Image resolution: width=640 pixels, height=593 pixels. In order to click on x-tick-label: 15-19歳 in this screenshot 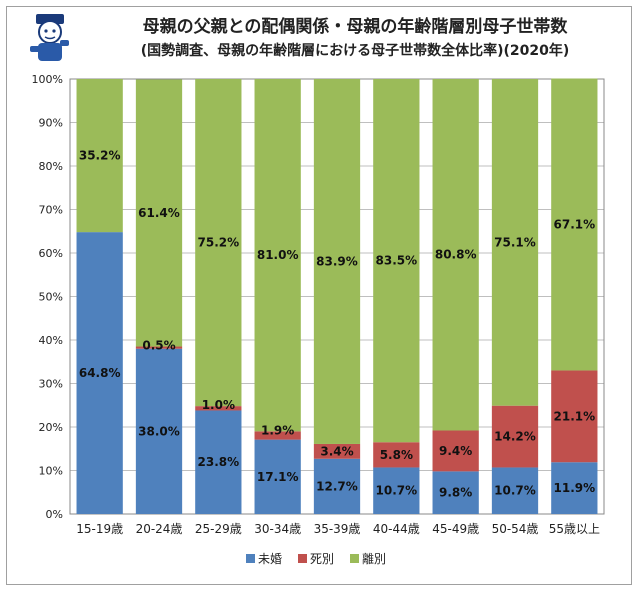, I will do `click(99, 529)`.